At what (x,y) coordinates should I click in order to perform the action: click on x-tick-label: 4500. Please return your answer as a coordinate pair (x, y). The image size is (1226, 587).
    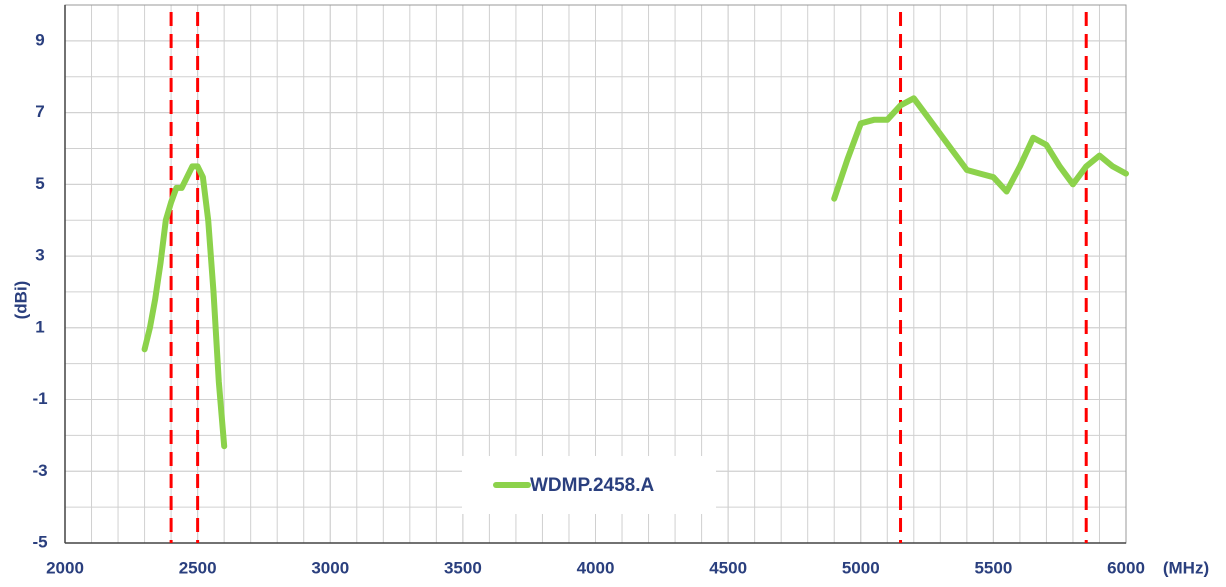
    Looking at the image, I should click on (728, 567).